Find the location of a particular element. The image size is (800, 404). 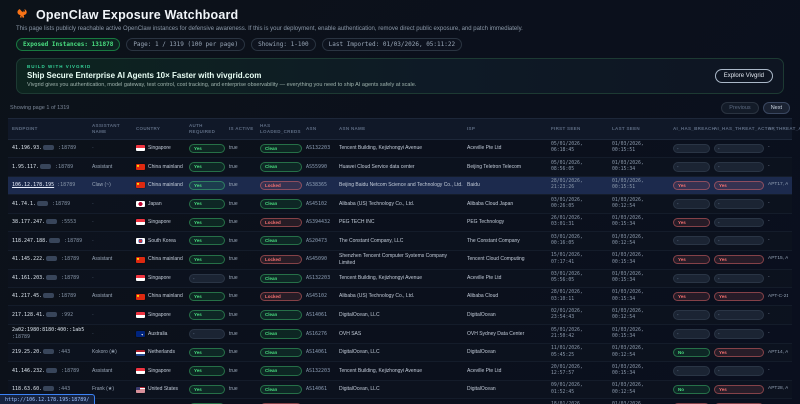

endpoint-link: 41.196.93. :18789 is located at coordinates (50, 148).